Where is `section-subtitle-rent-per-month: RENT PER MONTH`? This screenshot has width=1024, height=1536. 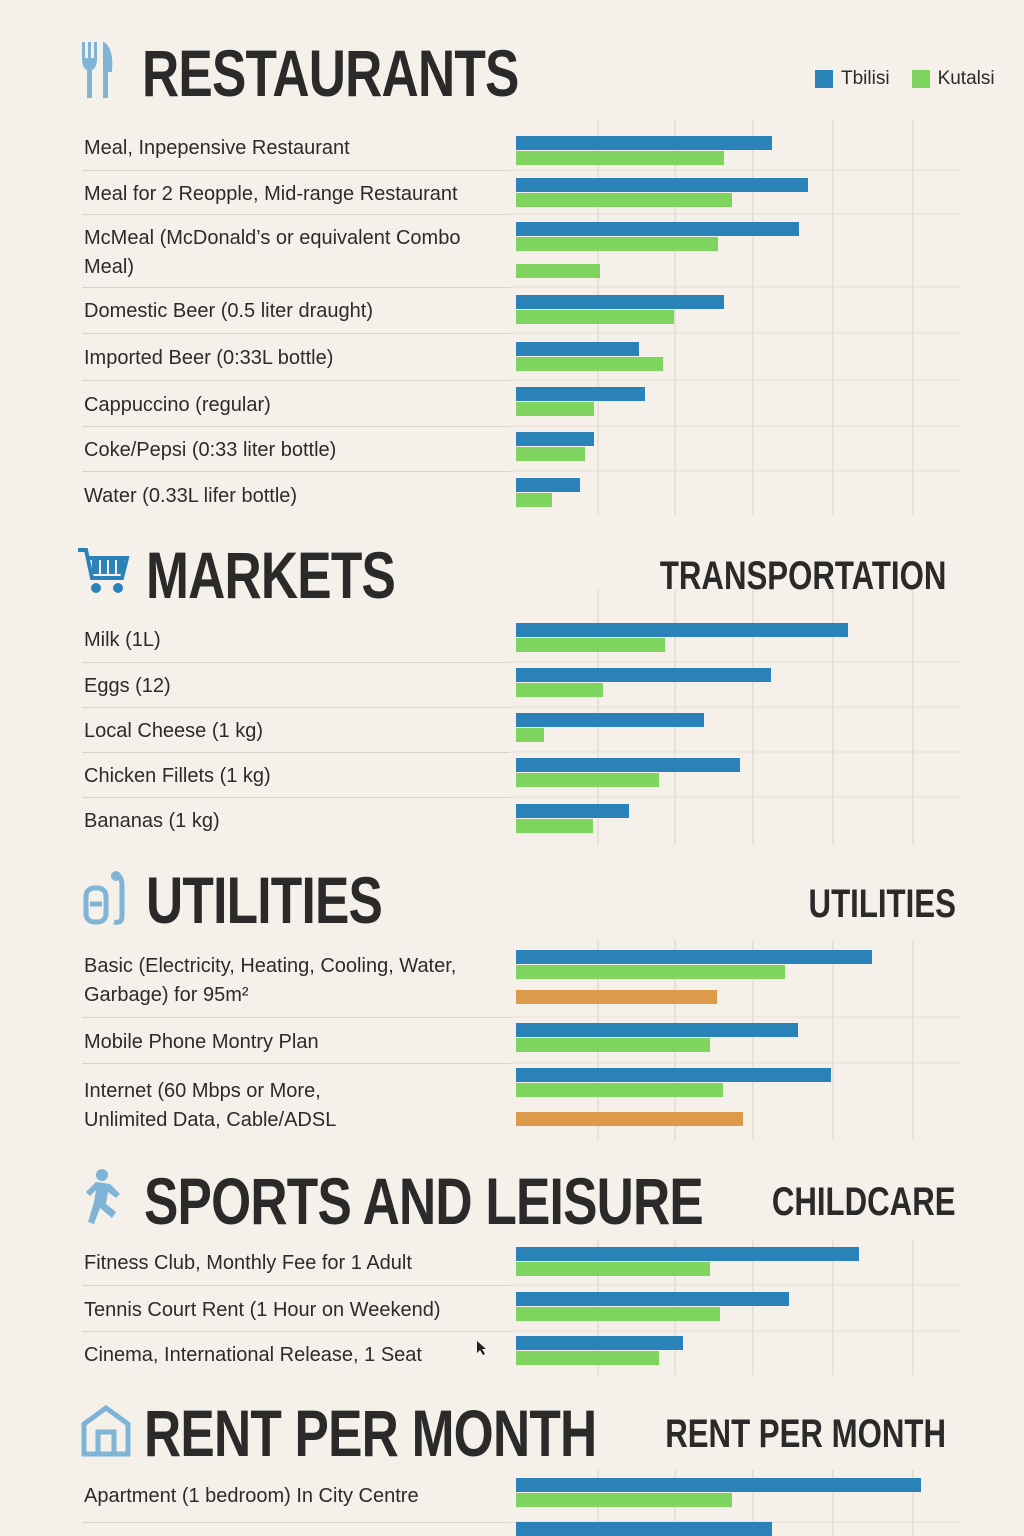
section-subtitle-rent-per-month: RENT PER MONTH is located at coordinates (805, 1434).